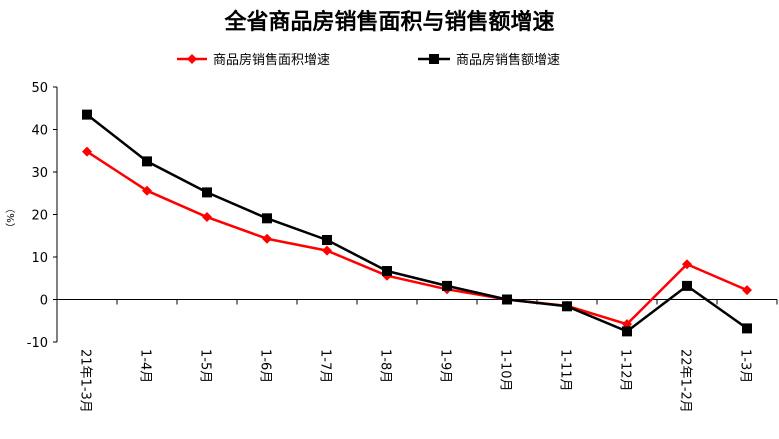 This screenshot has width=779, height=439. What do you see at coordinates (389, 22) in the screenshot?
I see `chart-title: 全省商品房销售面积与销售额增速` at bounding box center [389, 22].